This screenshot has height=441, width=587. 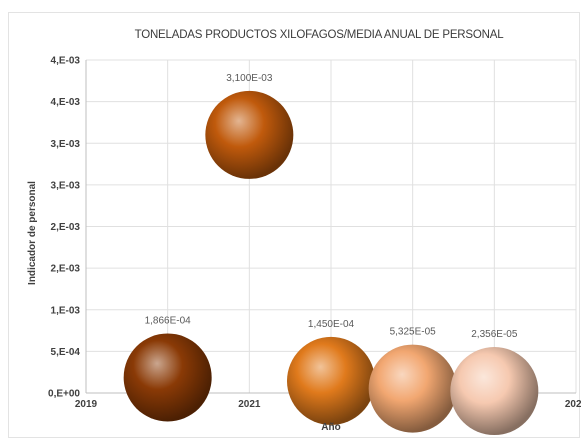 I want to click on y-axis-title: Indicador de personal, so click(x=32, y=233).